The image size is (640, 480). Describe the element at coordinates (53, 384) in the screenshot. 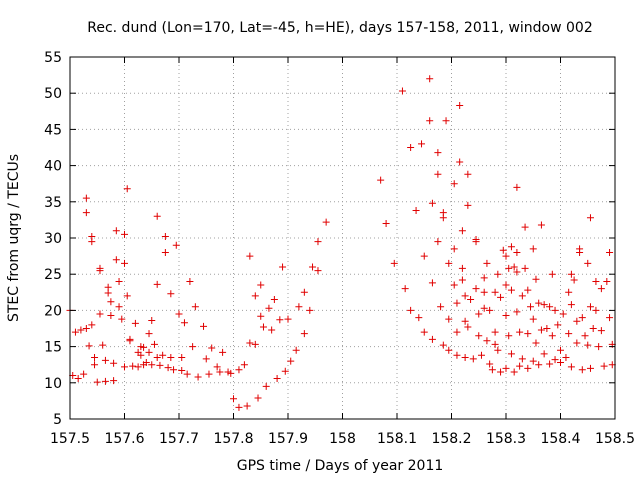

I see `y-tick-label: 10` at that location.